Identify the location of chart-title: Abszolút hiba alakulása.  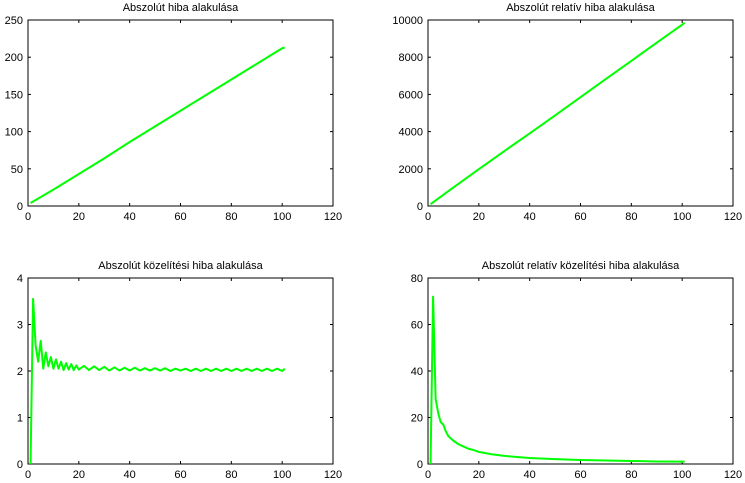
(181, 8).